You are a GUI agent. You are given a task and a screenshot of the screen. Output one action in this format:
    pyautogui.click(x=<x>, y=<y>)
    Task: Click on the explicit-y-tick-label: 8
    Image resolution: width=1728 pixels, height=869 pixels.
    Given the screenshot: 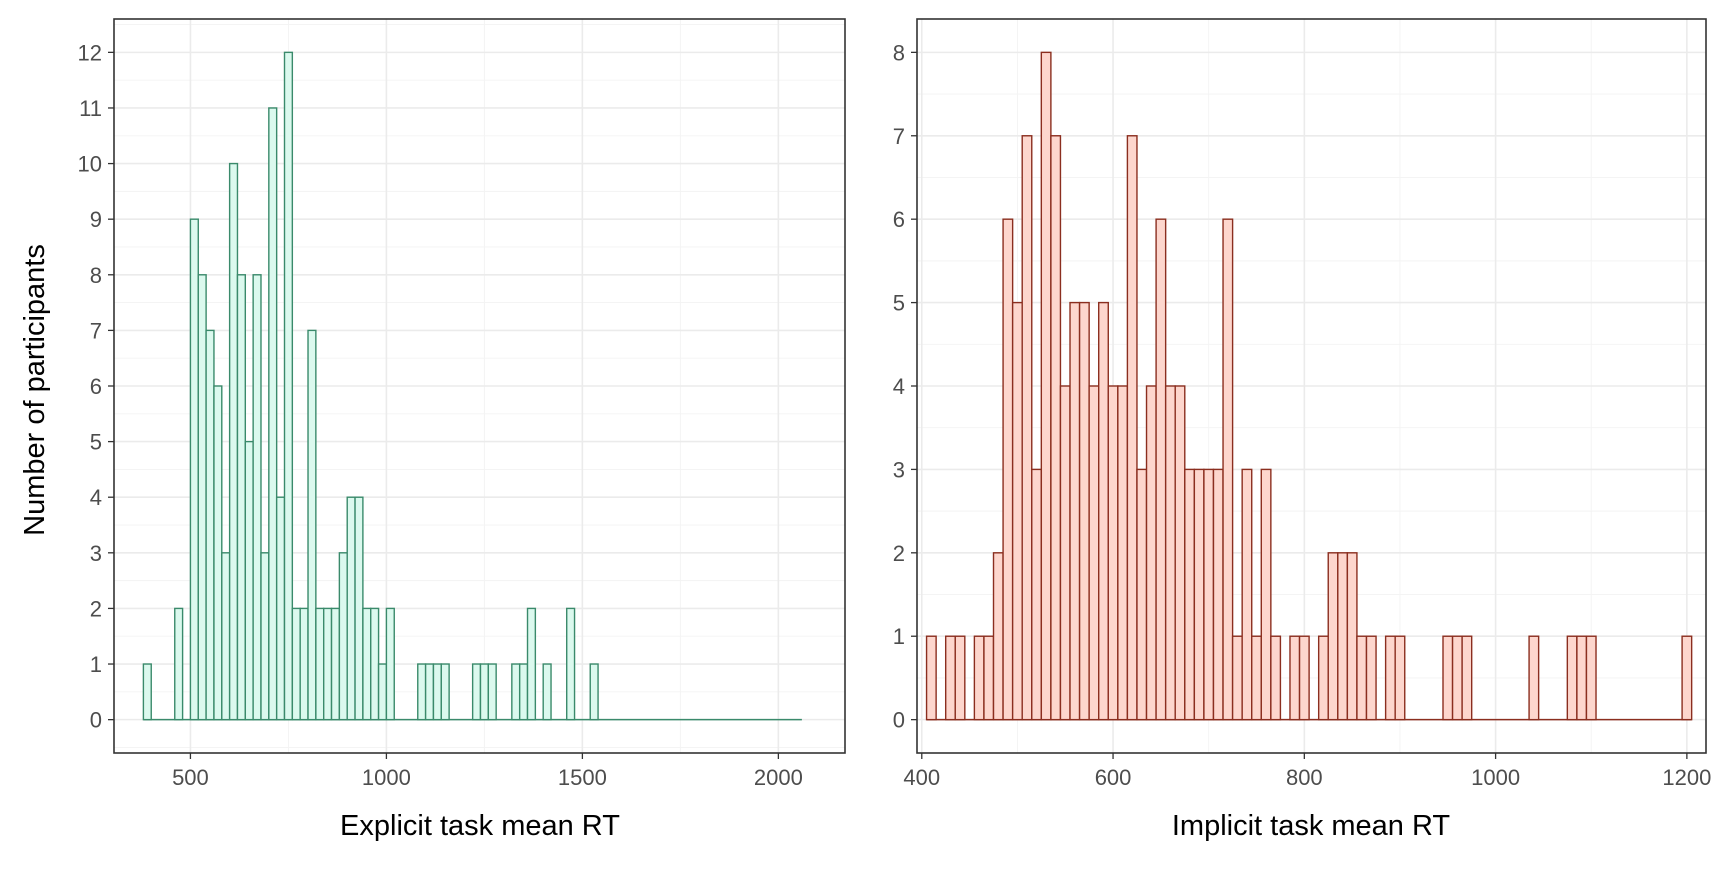 What is the action you would take?
    pyautogui.click(x=96, y=275)
    